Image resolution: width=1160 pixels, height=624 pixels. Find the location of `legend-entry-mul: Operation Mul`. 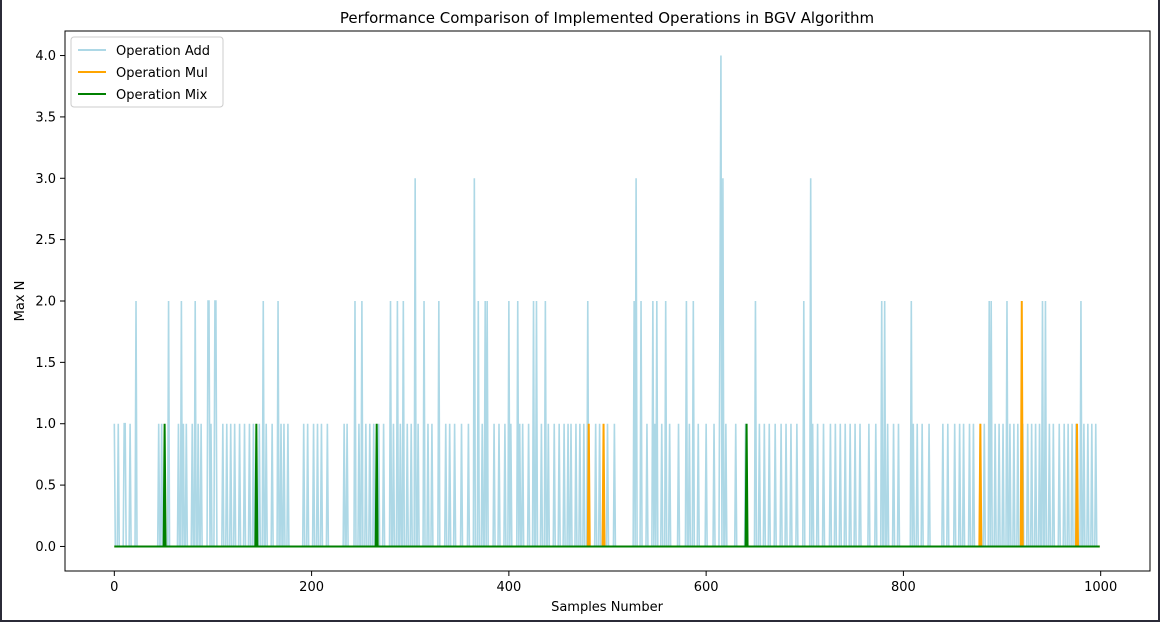

legend-entry-mul: Operation Mul is located at coordinates (162, 73).